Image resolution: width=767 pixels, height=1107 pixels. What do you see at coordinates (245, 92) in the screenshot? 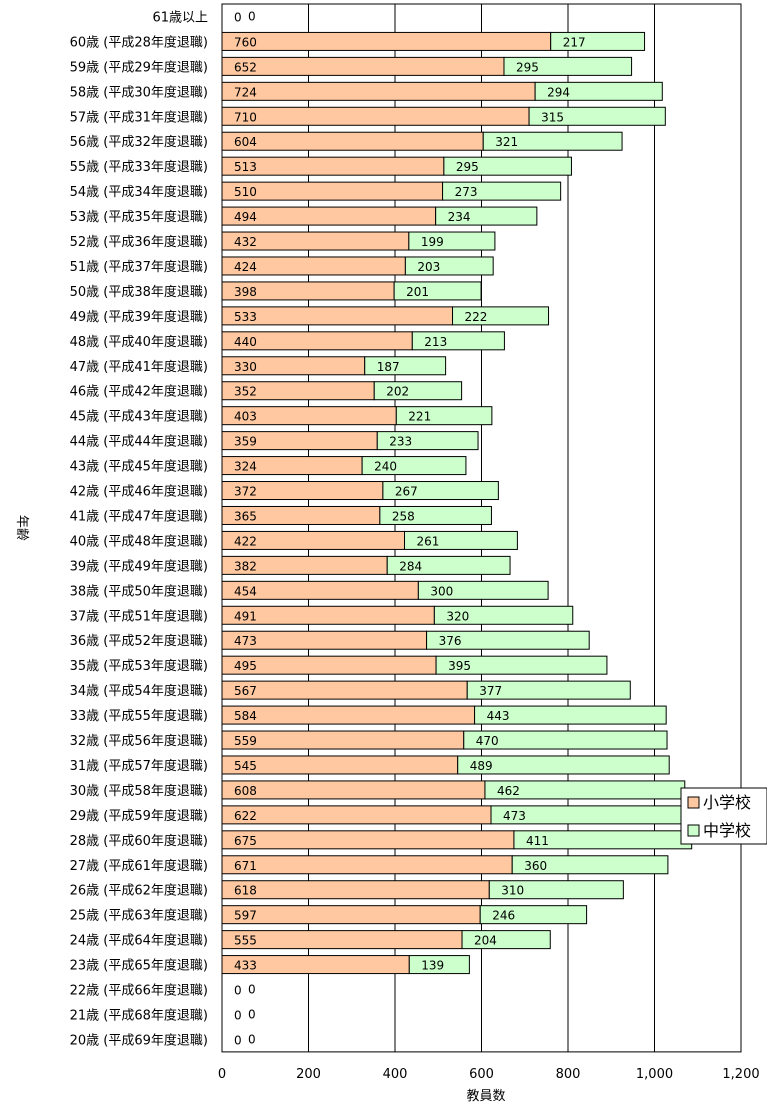
I see `value-label-elementary: 724` at bounding box center [245, 92].